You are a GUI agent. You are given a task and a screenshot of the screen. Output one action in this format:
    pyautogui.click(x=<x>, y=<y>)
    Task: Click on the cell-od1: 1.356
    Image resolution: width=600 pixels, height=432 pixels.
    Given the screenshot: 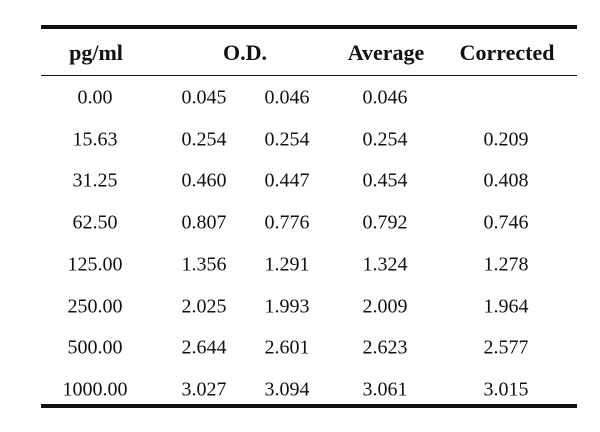 What is the action you would take?
    pyautogui.click(x=204, y=264)
    